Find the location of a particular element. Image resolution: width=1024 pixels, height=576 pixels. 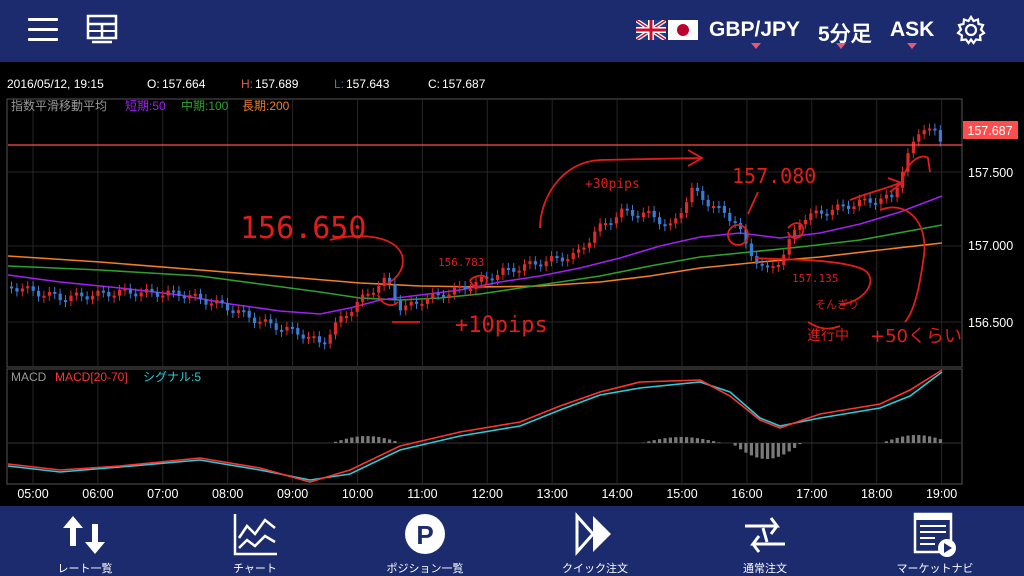

nav-market-navi: マーケットナビ is located at coordinates (935, 541).